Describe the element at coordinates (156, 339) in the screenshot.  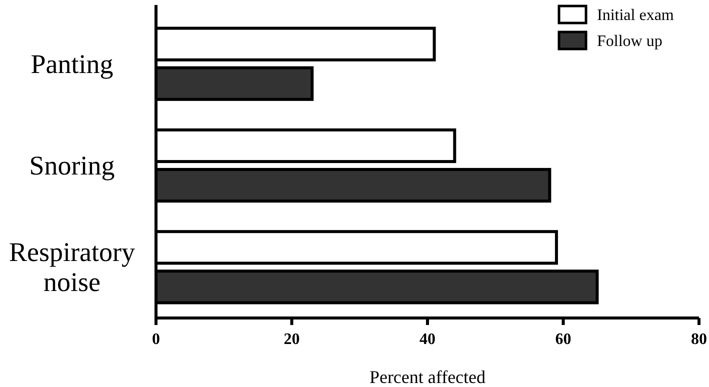
I see `x-tick-label: 0` at that location.